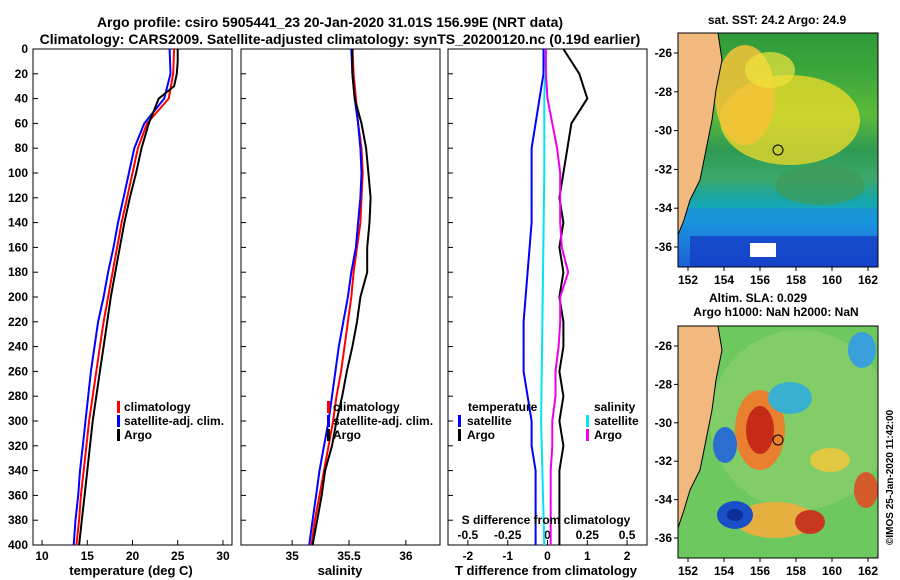  I want to click on depth-tick-label: 0, so click(24, 49).